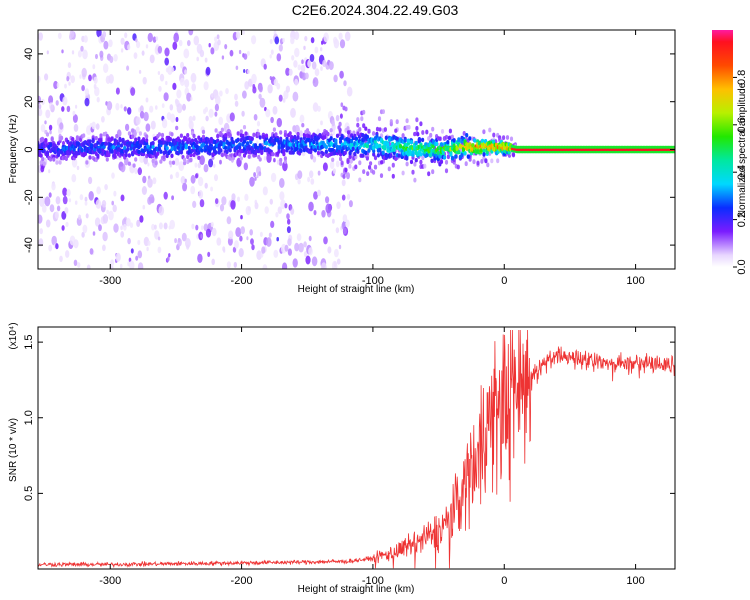 Image resolution: width=750 pixels, height=600 pixels. Describe the element at coordinates (504, 581) in the screenshot. I see `line-x-tick-label: 0` at that location.